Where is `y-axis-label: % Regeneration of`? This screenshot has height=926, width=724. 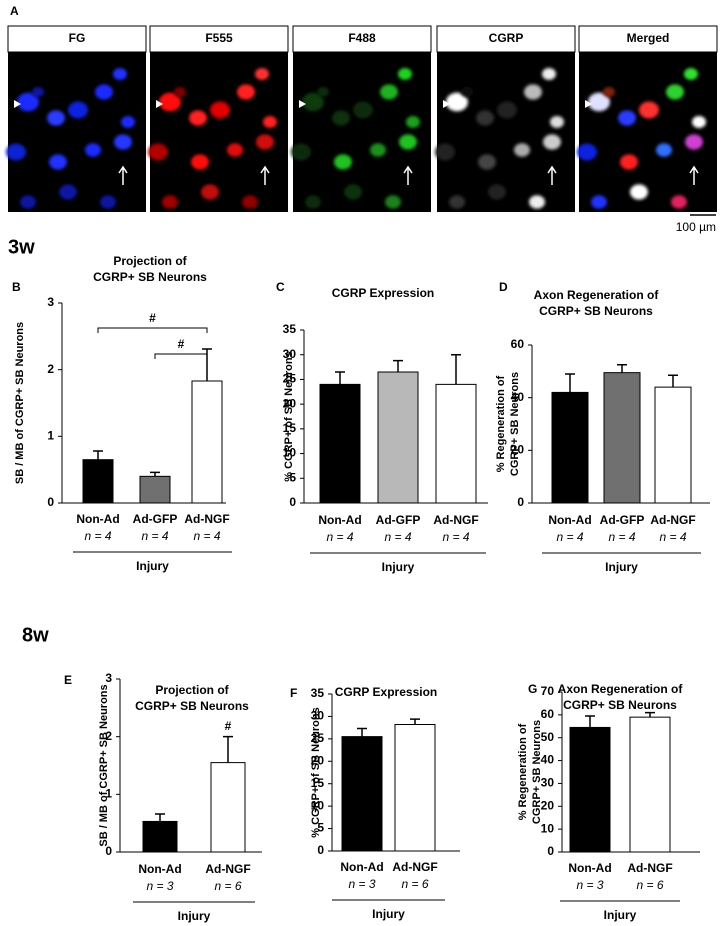 y-axis-label: % Regeneration of is located at coordinates (501, 423).